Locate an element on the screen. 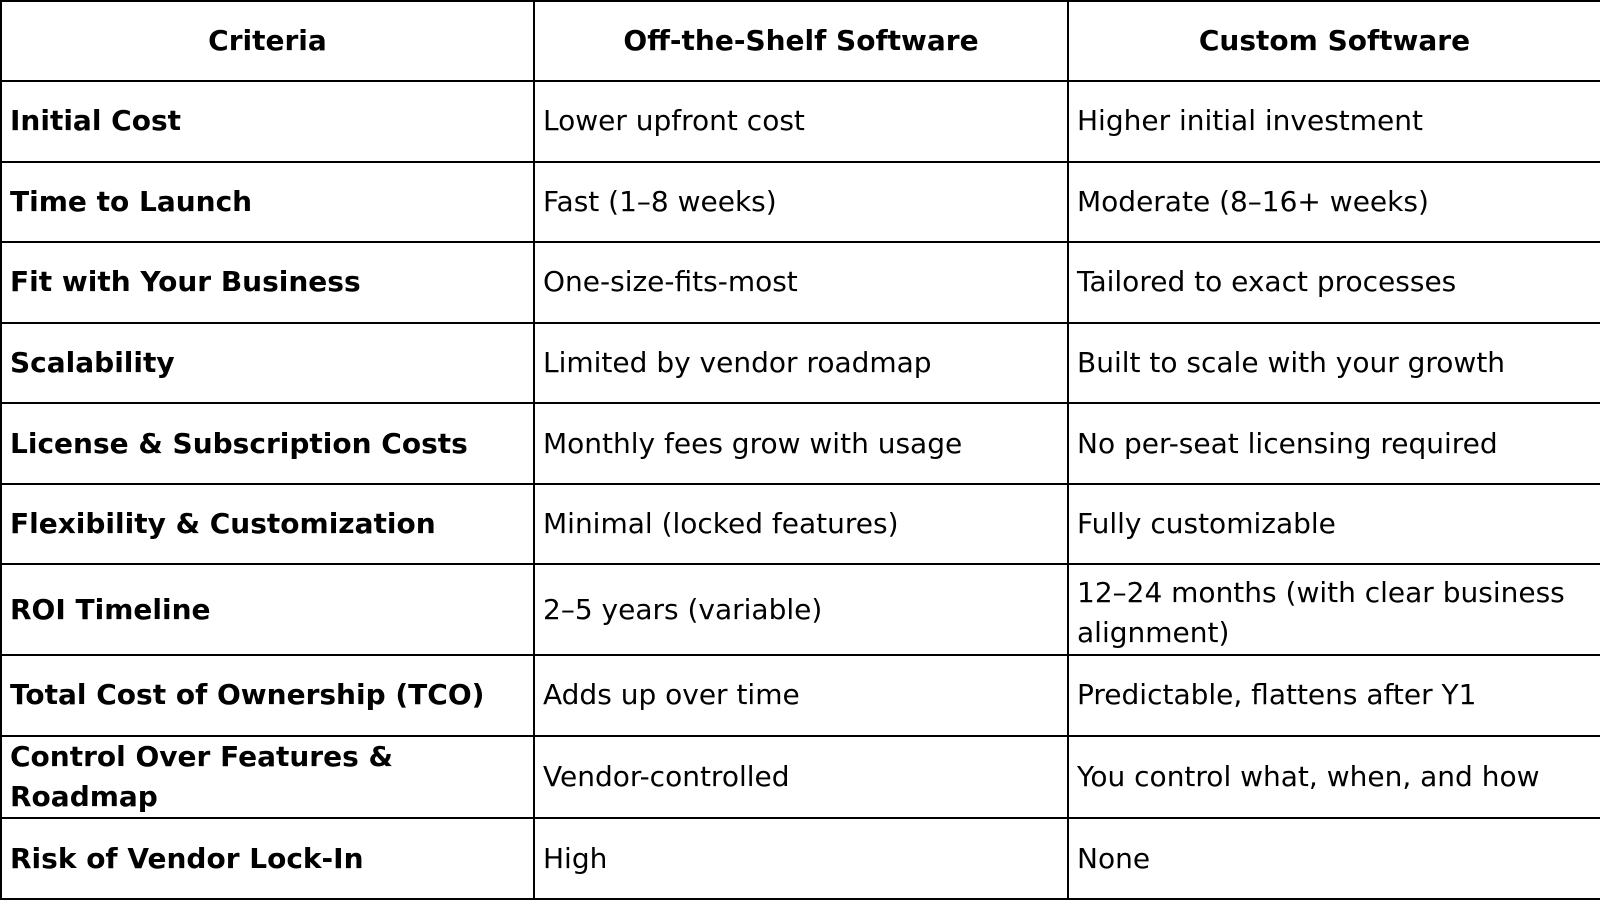  custom-cell: You control what, when, and how is located at coordinates (1333, 777).